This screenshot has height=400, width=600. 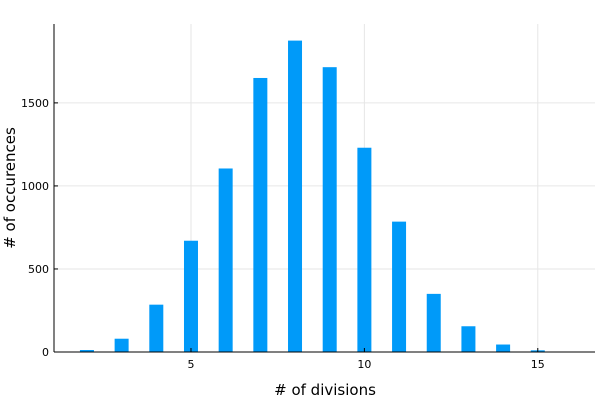 I want to click on x-axis-label: # of divisions, so click(x=325, y=390).